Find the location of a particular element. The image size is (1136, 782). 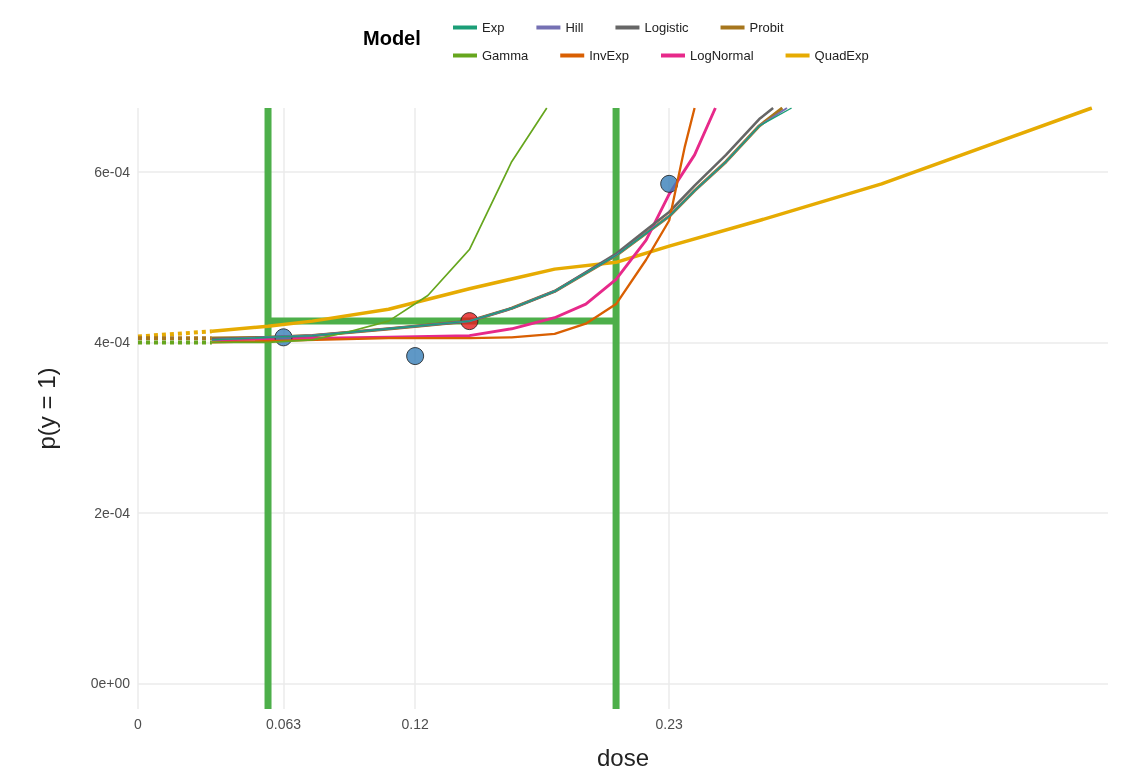

x-axis-title: dose is located at coordinates (623, 757).